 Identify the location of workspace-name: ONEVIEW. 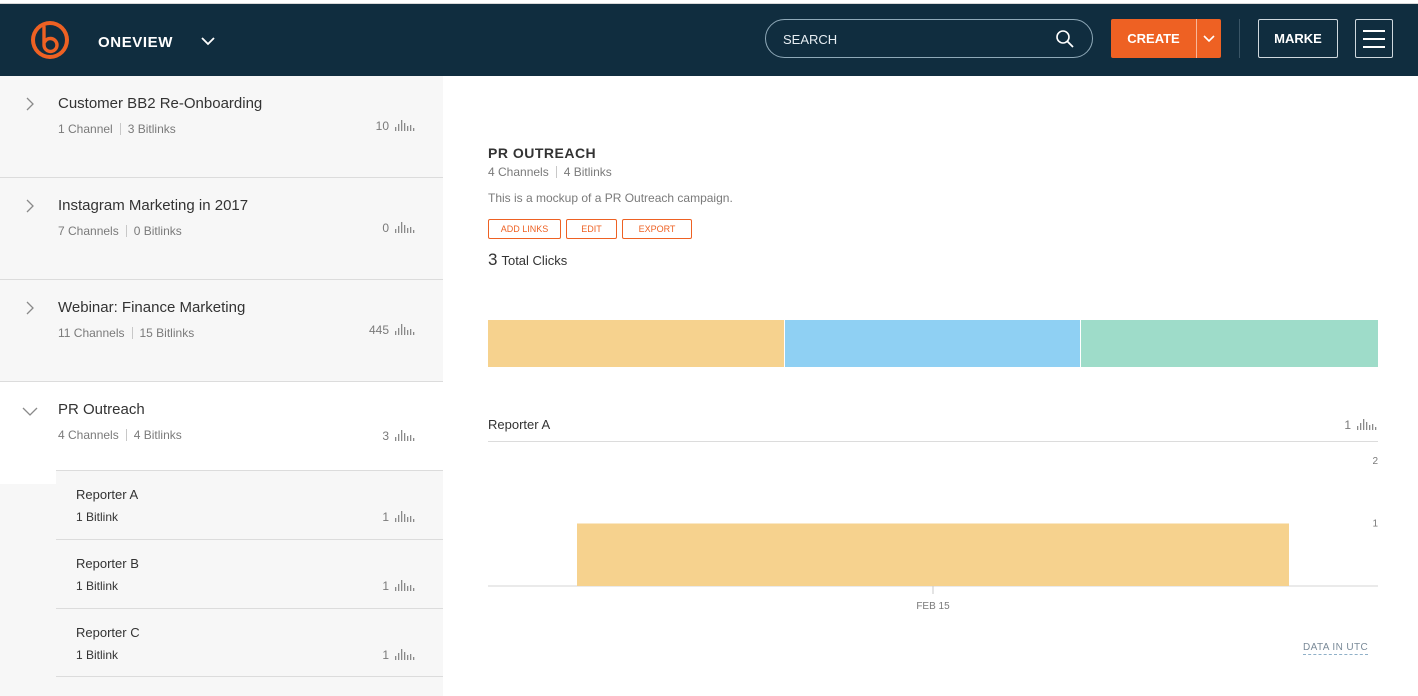
(136, 42).